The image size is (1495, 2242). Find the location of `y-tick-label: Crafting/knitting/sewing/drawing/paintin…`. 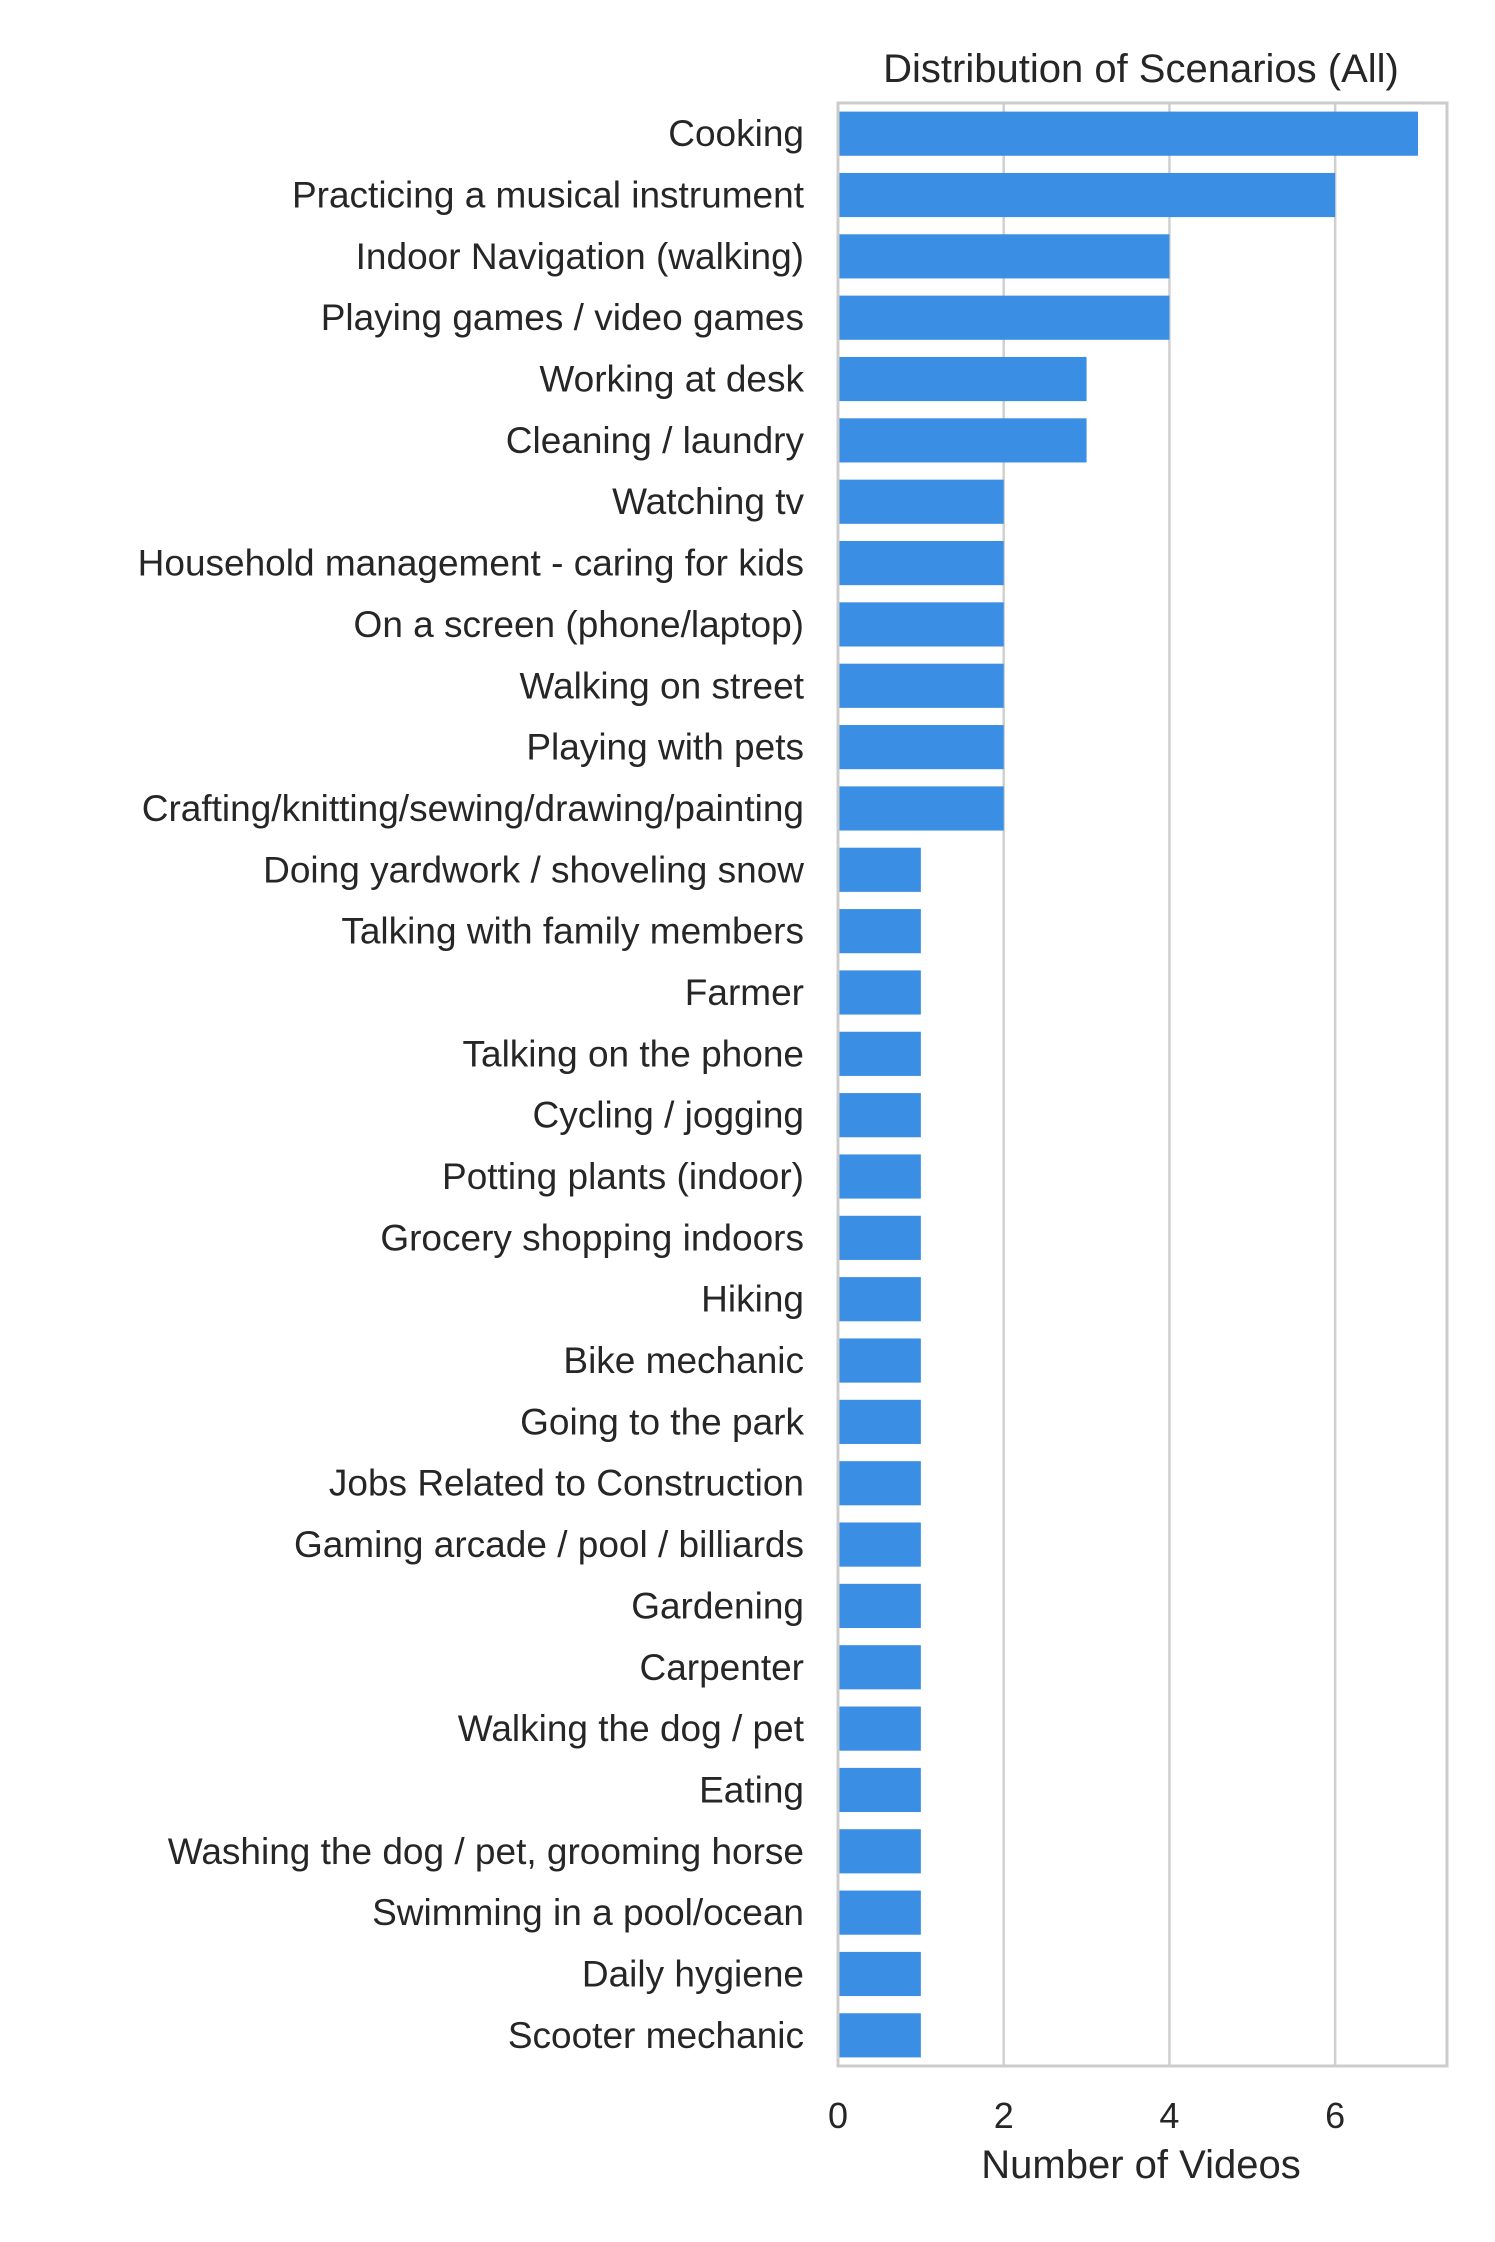

y-tick-label: Crafting/knitting/sewing/drawing/paintin… is located at coordinates (473, 808).